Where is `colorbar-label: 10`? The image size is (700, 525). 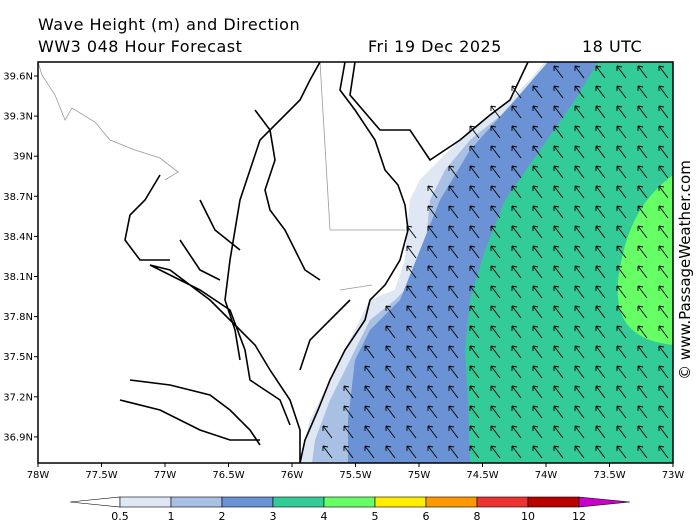
colorbar-label: 10 is located at coordinates (528, 516).